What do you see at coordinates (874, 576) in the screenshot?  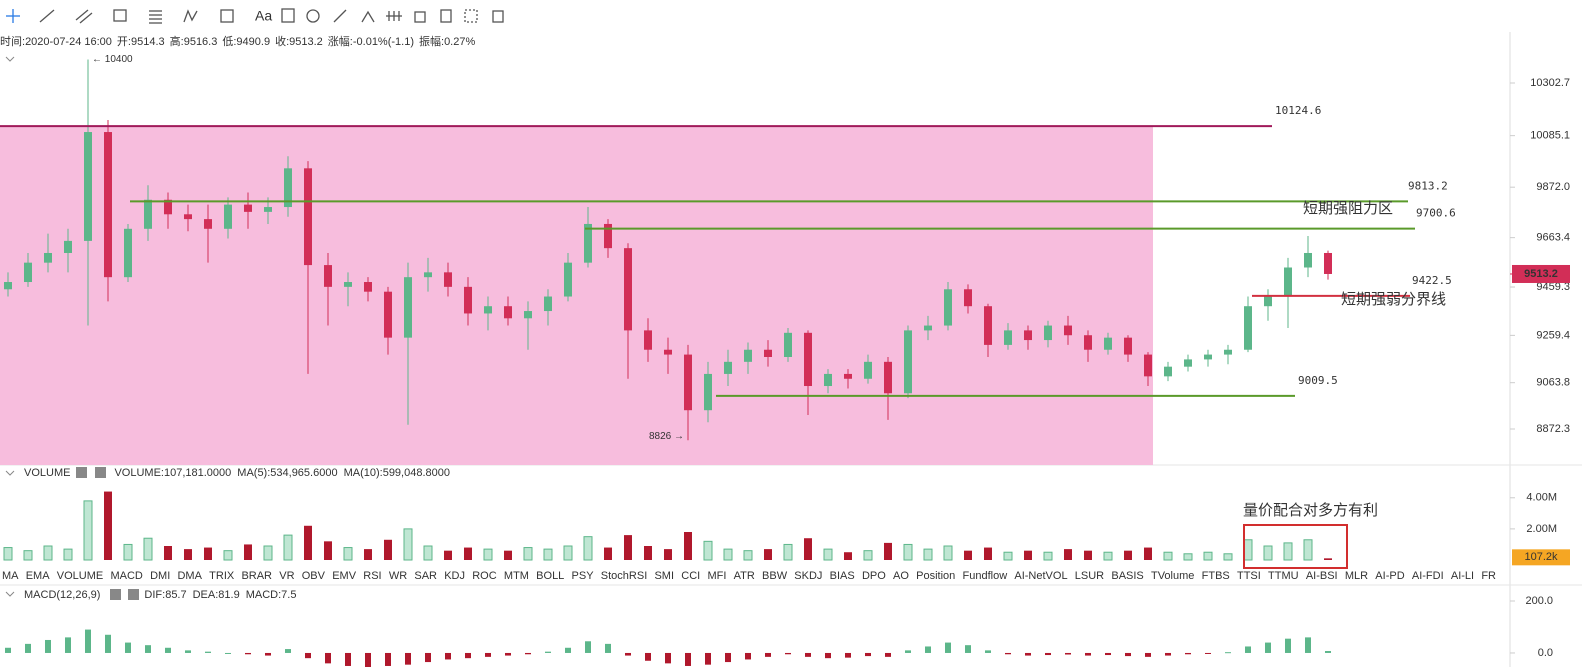 I see `indicator-tab: DPO` at bounding box center [874, 576].